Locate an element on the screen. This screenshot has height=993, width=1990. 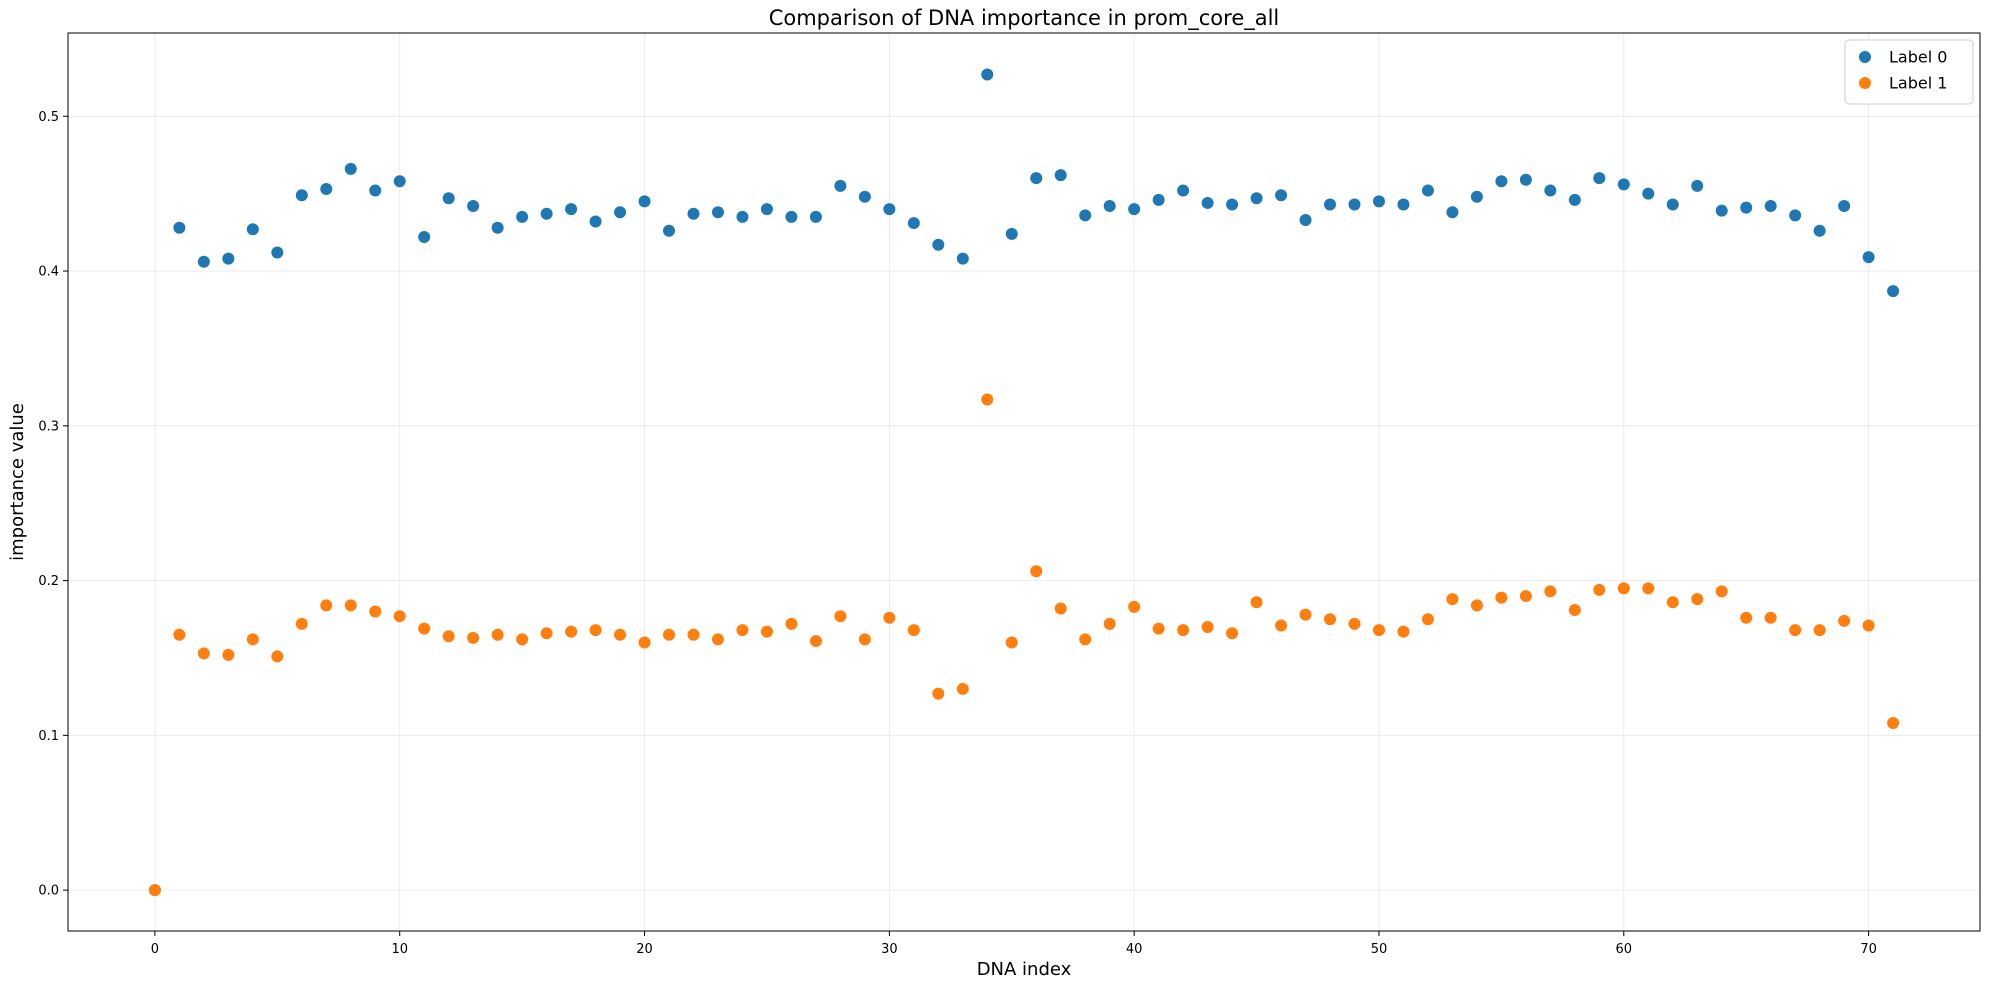
legend-box is located at coordinates (1909, 72).